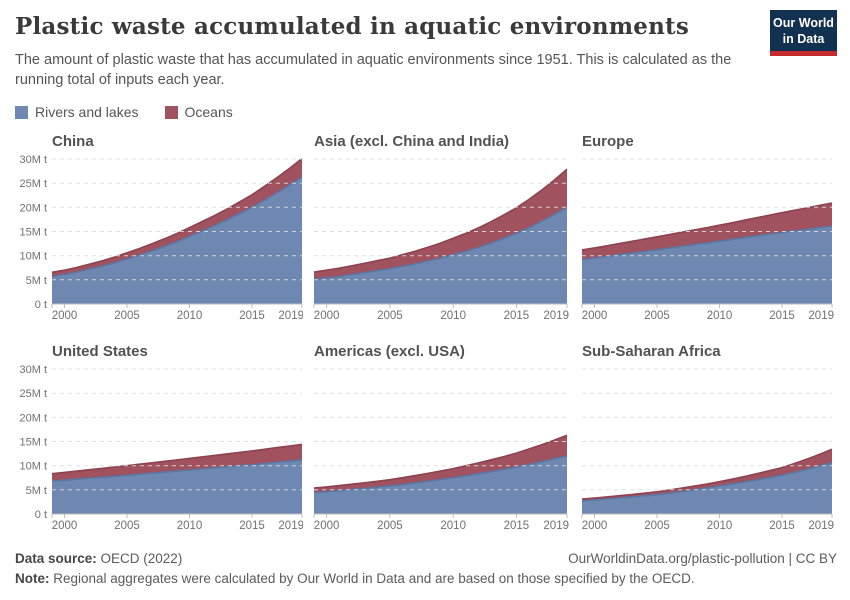 The image size is (850, 600). I want to click on chart-region-title: Europe, so click(608, 141).